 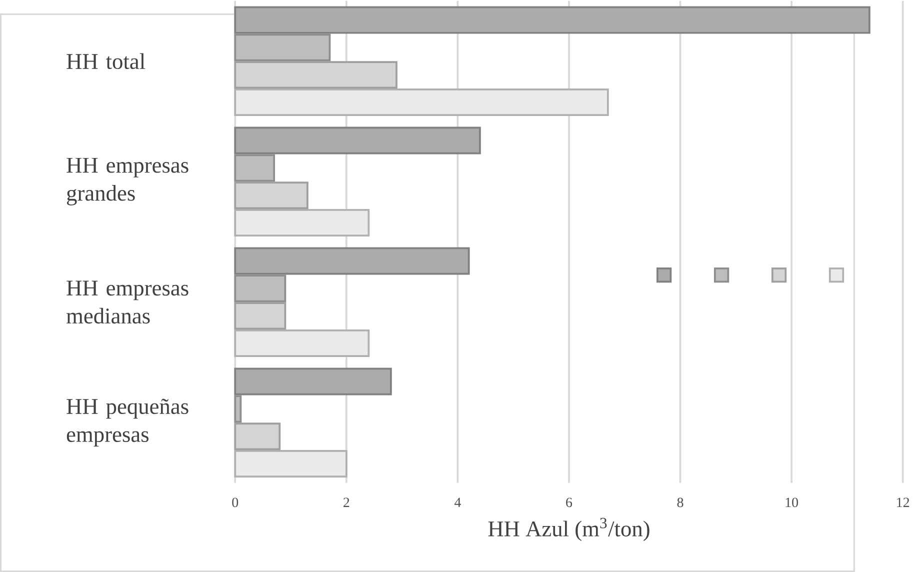 What do you see at coordinates (127, 302) in the screenshot?
I see `y-tick-label: HH empresas medianas` at bounding box center [127, 302].